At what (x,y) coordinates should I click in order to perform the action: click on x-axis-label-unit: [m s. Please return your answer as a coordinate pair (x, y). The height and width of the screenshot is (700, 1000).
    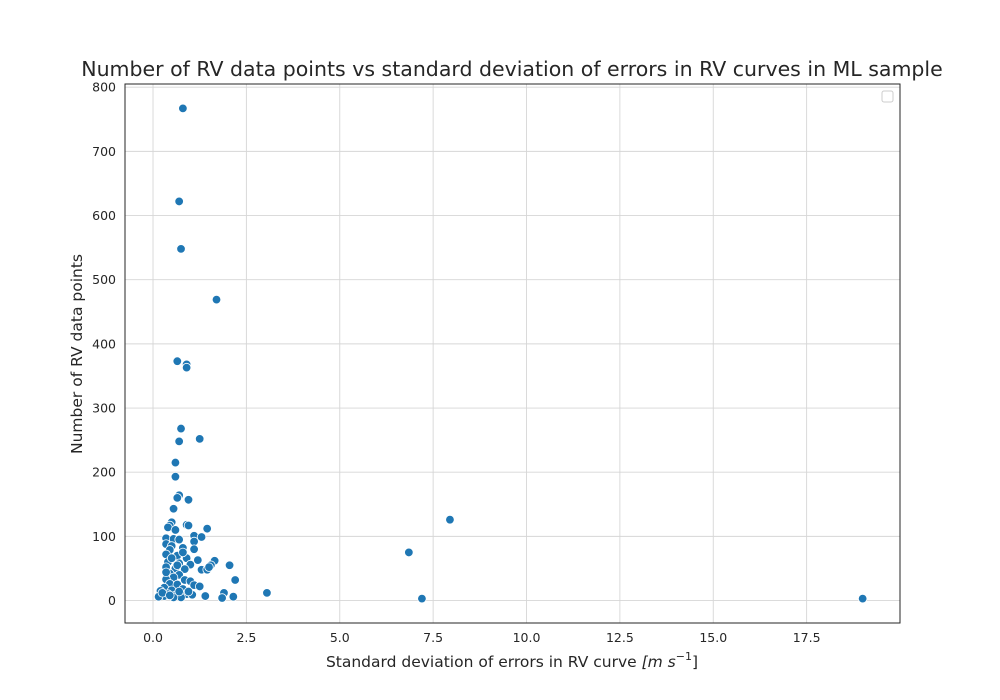
    Looking at the image, I should click on (659, 662).